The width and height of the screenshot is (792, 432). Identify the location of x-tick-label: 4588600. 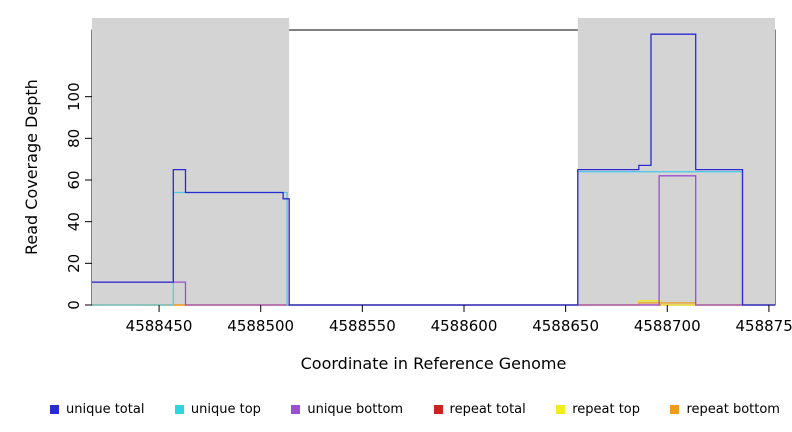
(464, 326).